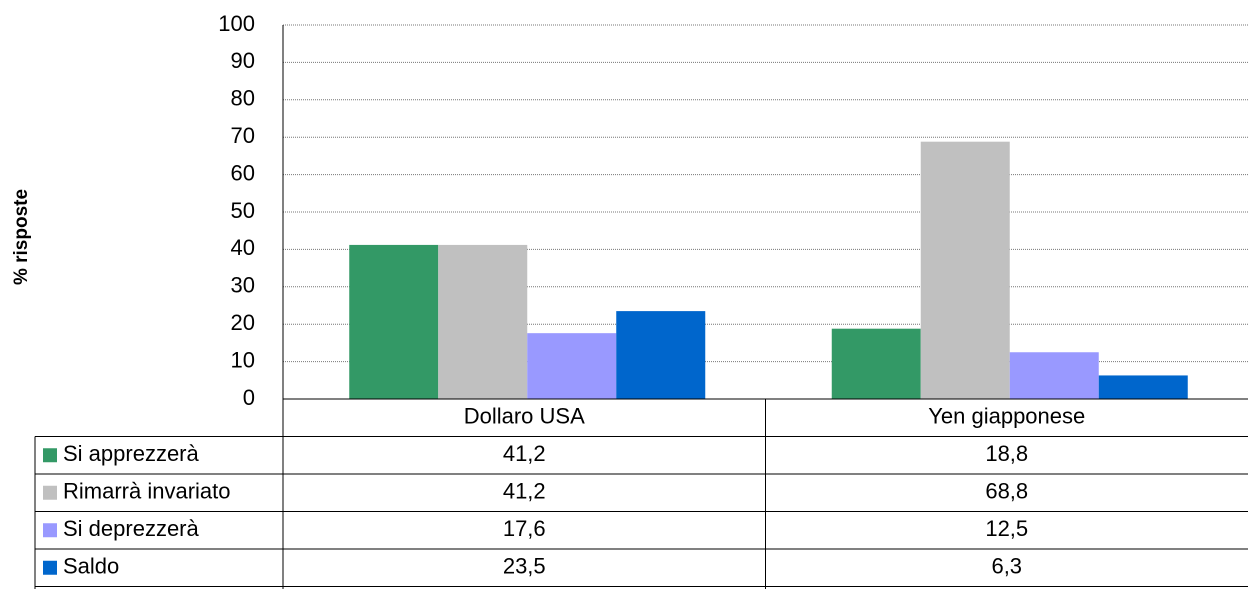 The width and height of the screenshot is (1248, 589). What do you see at coordinates (243, 210) in the screenshot?
I see `y-tick-label: 50` at bounding box center [243, 210].